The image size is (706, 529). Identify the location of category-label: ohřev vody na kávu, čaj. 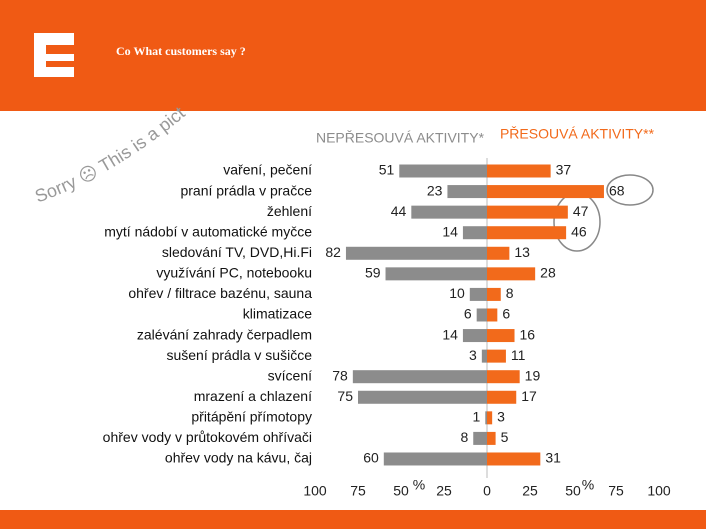
(238, 458).